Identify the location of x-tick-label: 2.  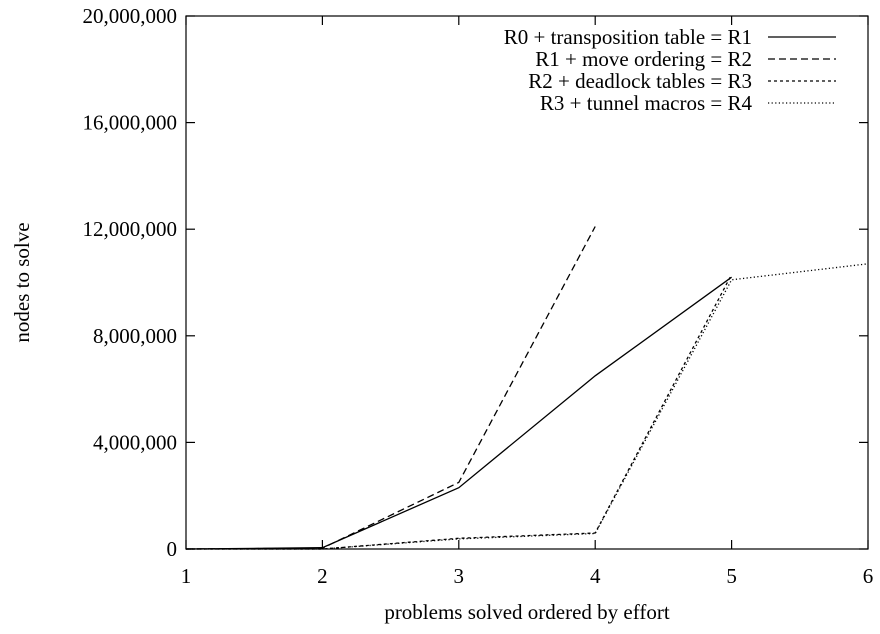
(322, 576).